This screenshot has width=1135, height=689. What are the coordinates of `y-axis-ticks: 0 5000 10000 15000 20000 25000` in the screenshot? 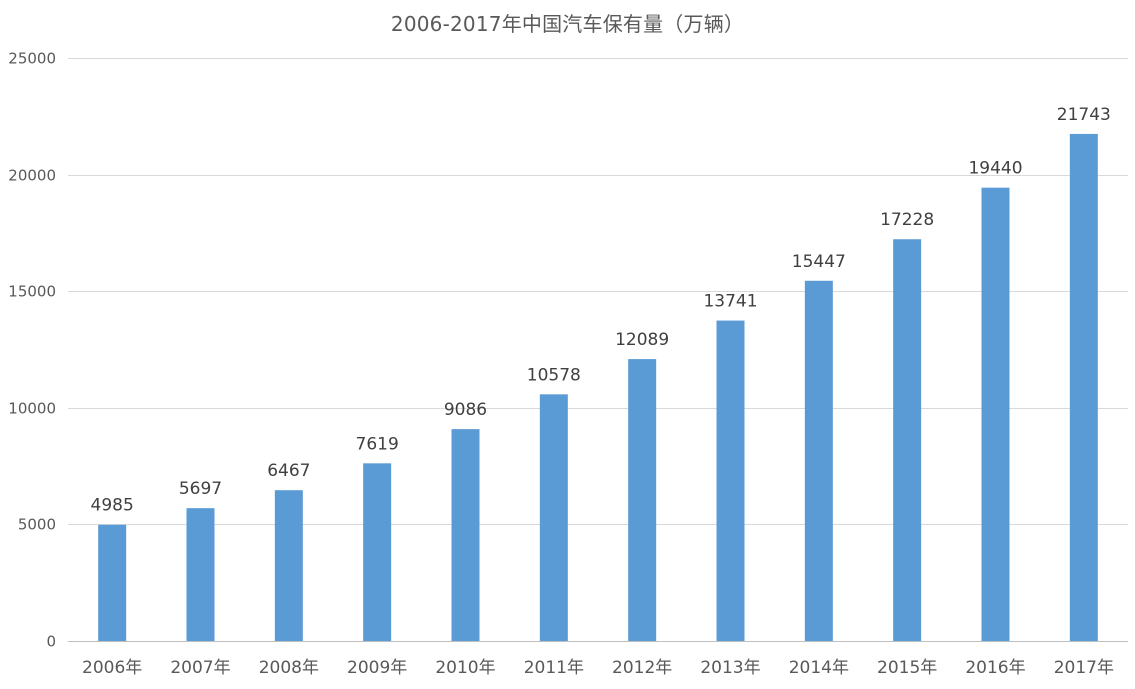 It's located at (32, 350).